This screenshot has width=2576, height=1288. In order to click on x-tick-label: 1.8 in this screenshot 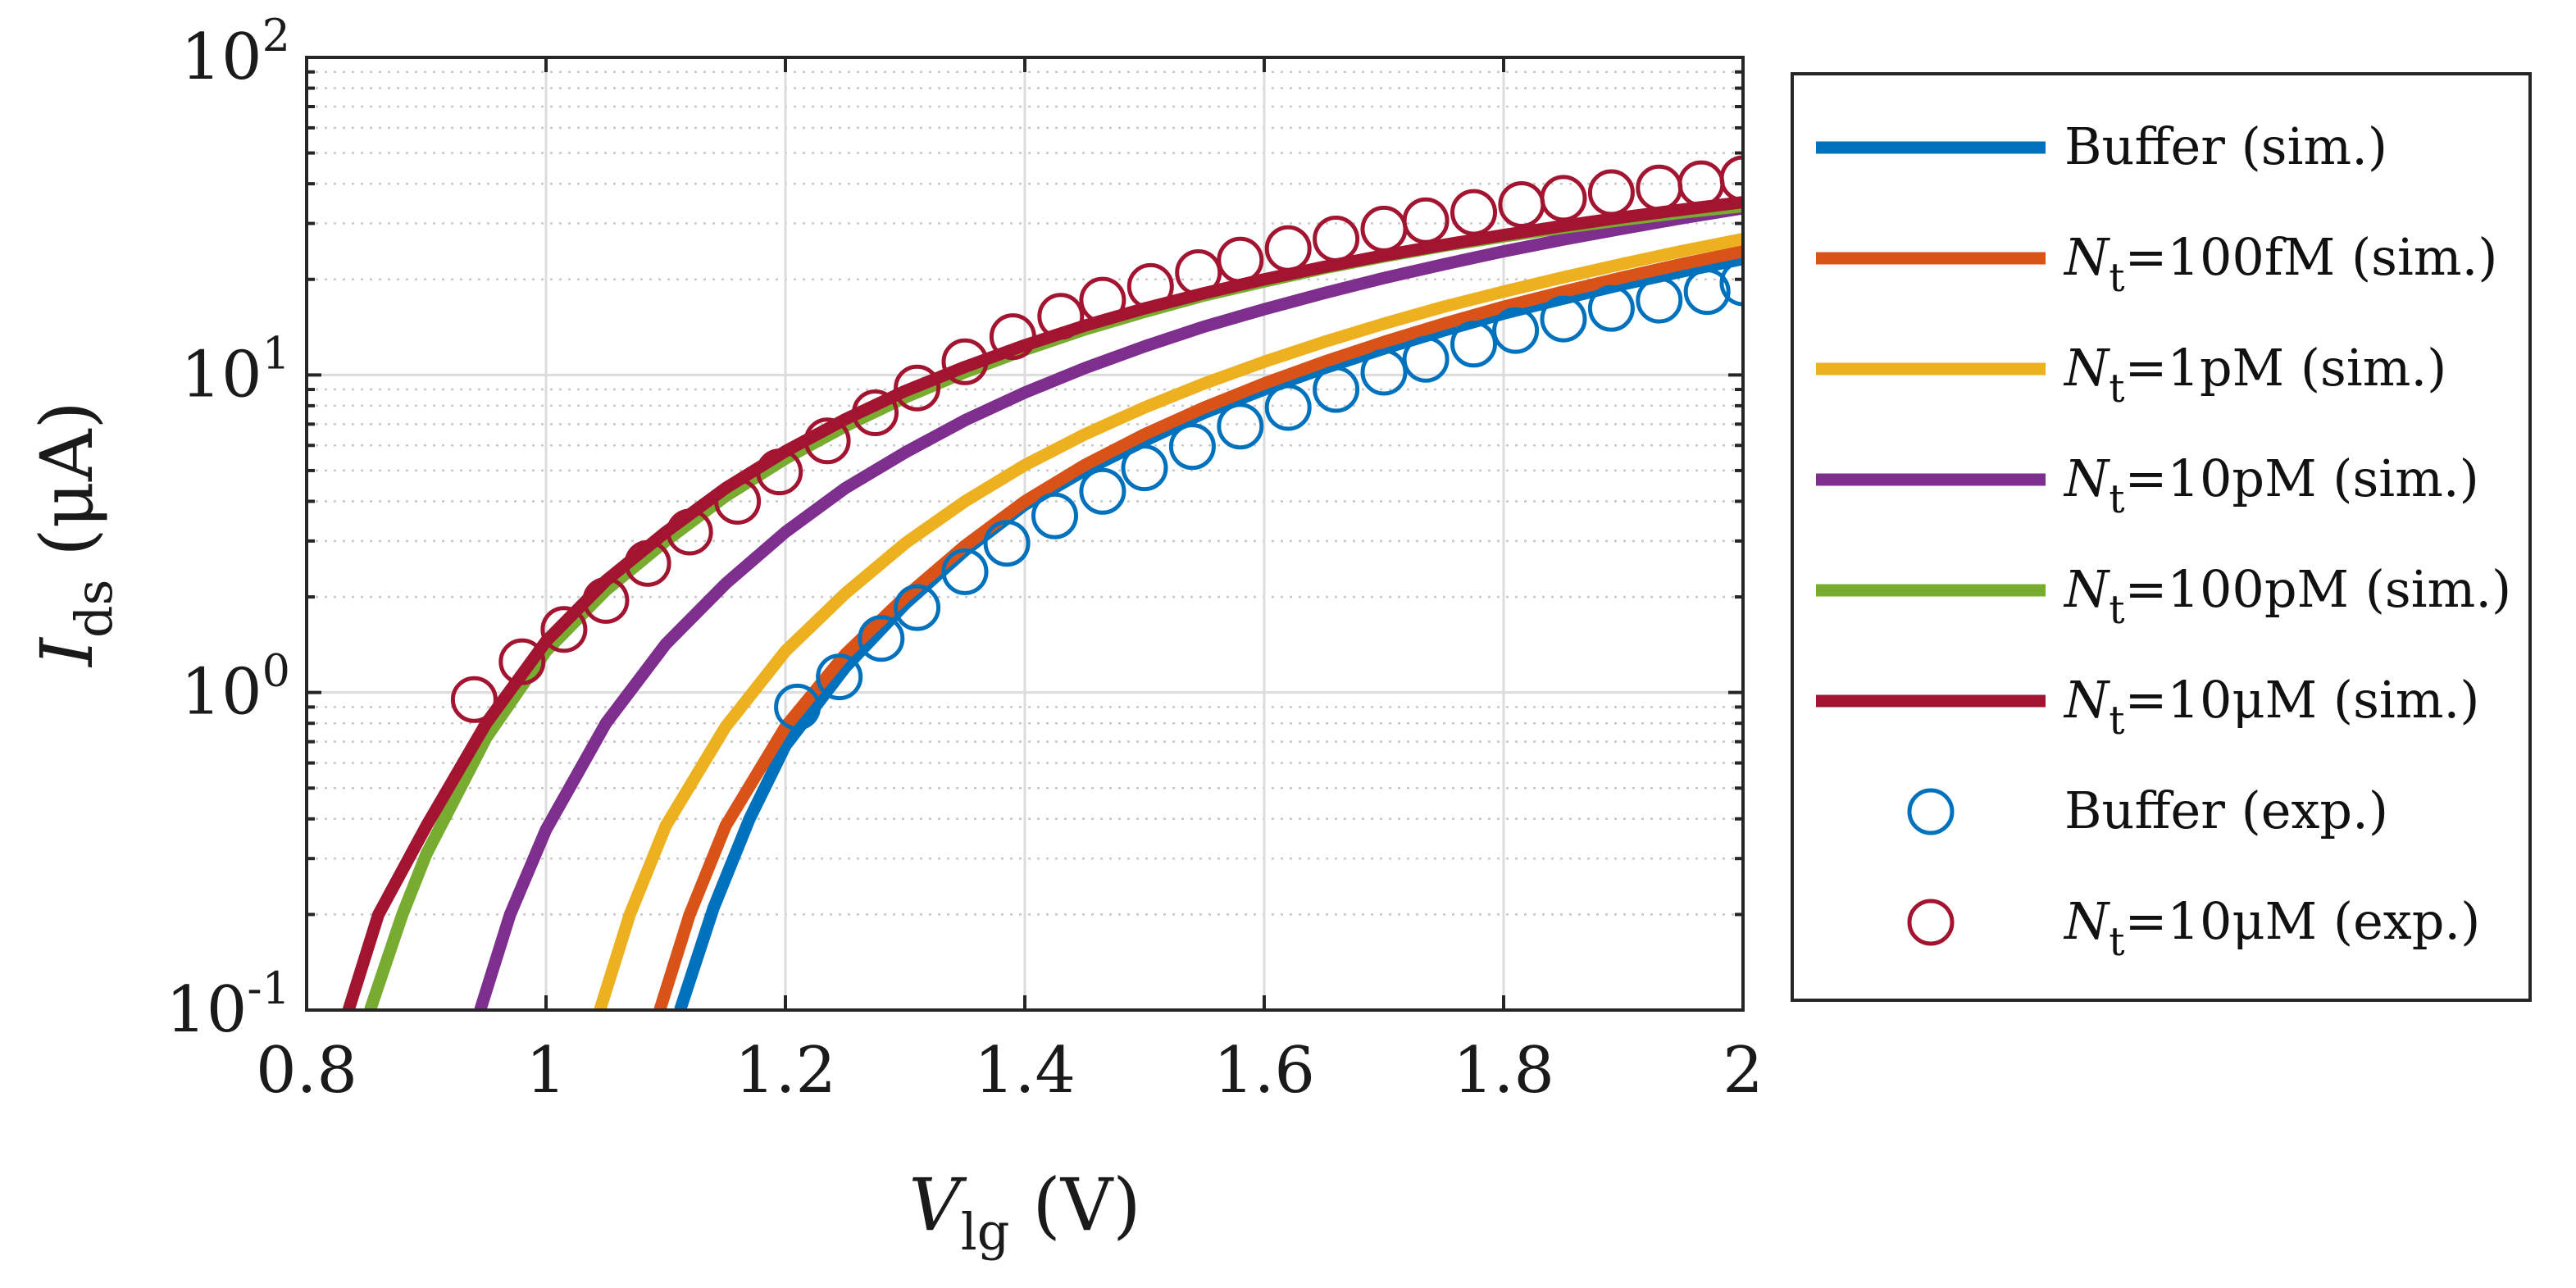, I will do `click(1503, 1071)`.